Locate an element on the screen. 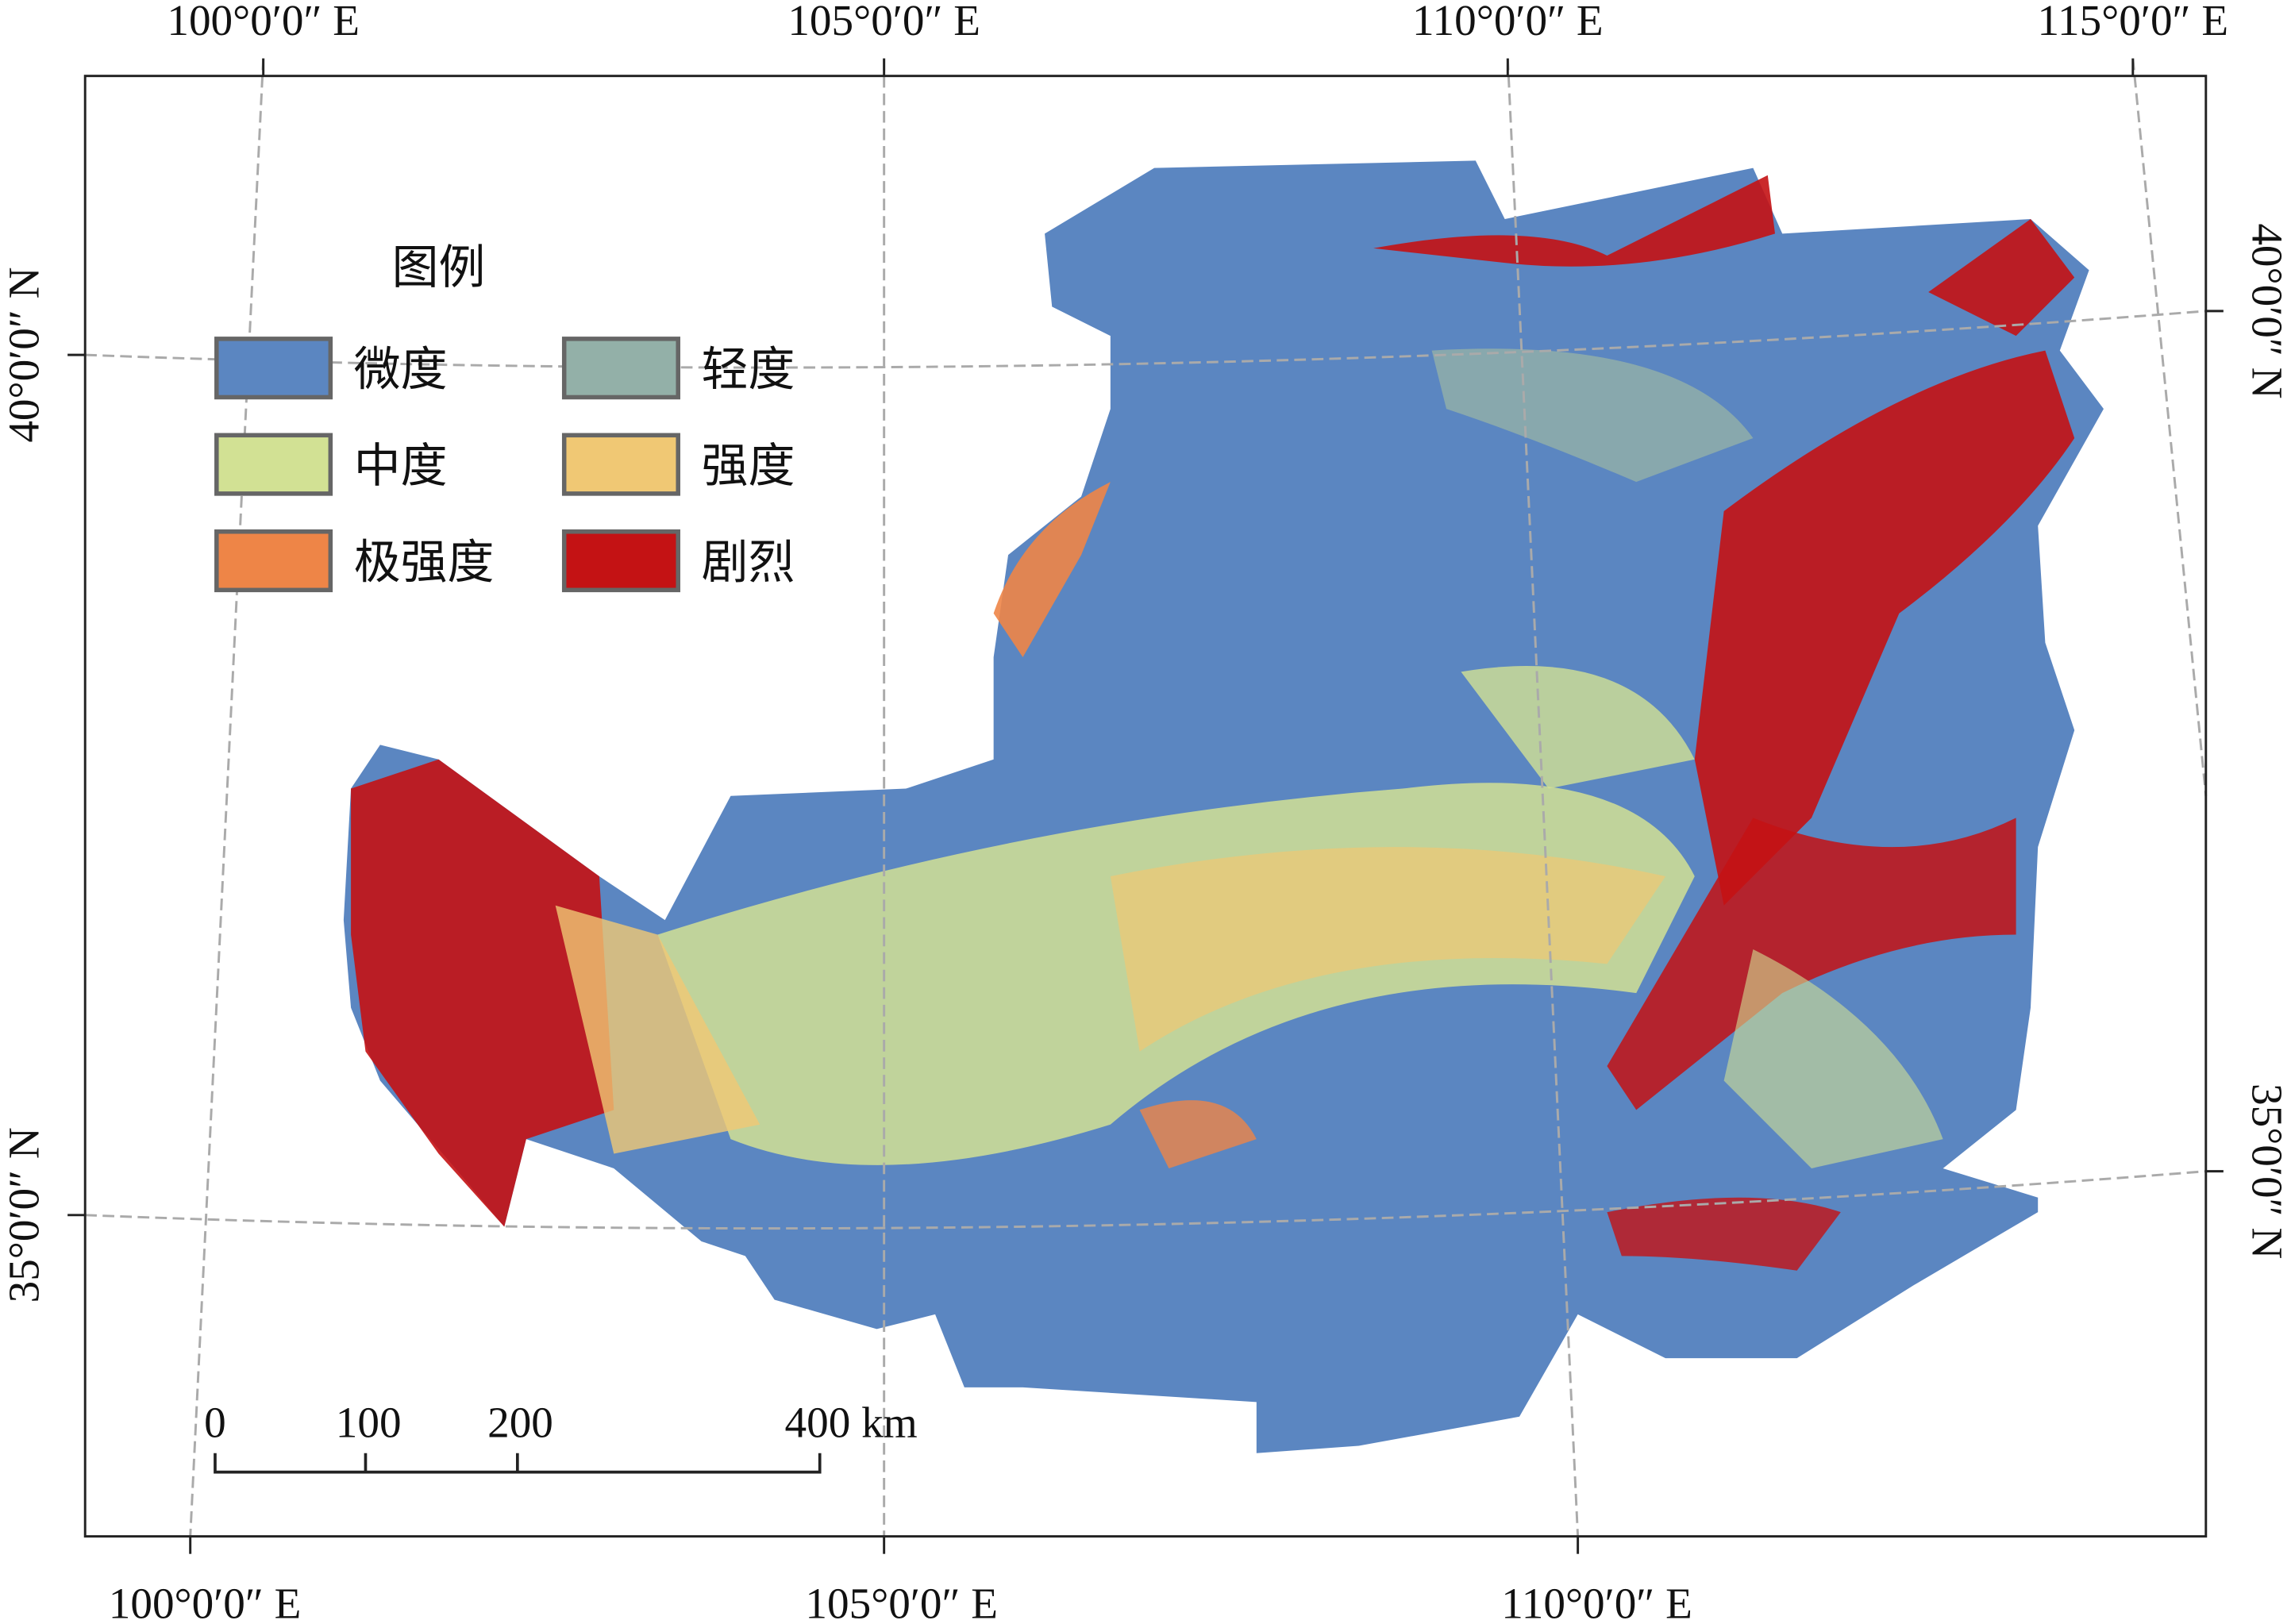 This screenshot has height=1624, width=2291. legend-label: 微度 is located at coordinates (401, 369).